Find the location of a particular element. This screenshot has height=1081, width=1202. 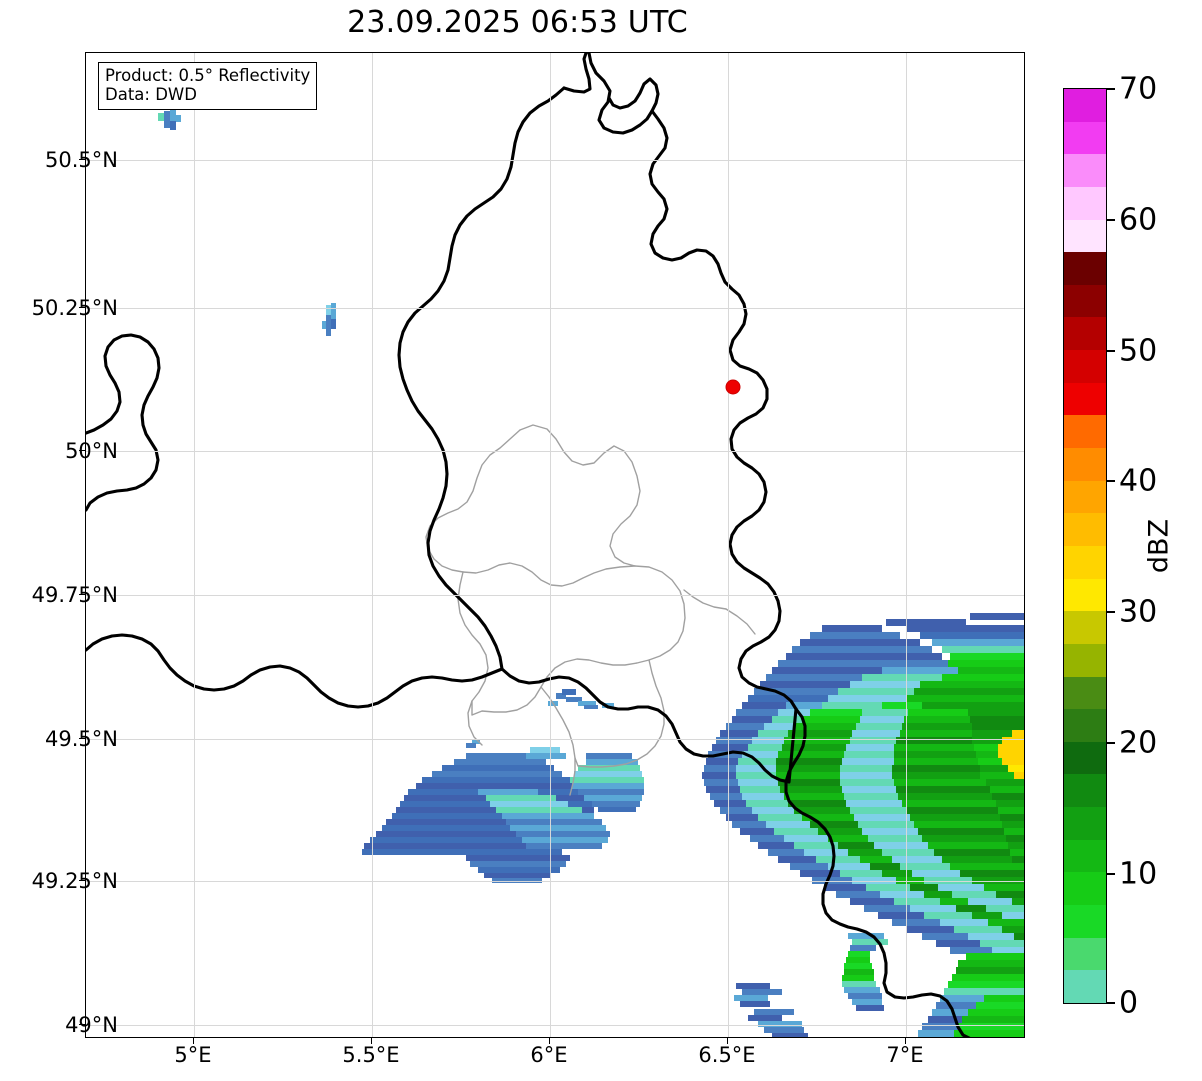

colorbar-tick-label: 40 is located at coordinates (1138, 481).